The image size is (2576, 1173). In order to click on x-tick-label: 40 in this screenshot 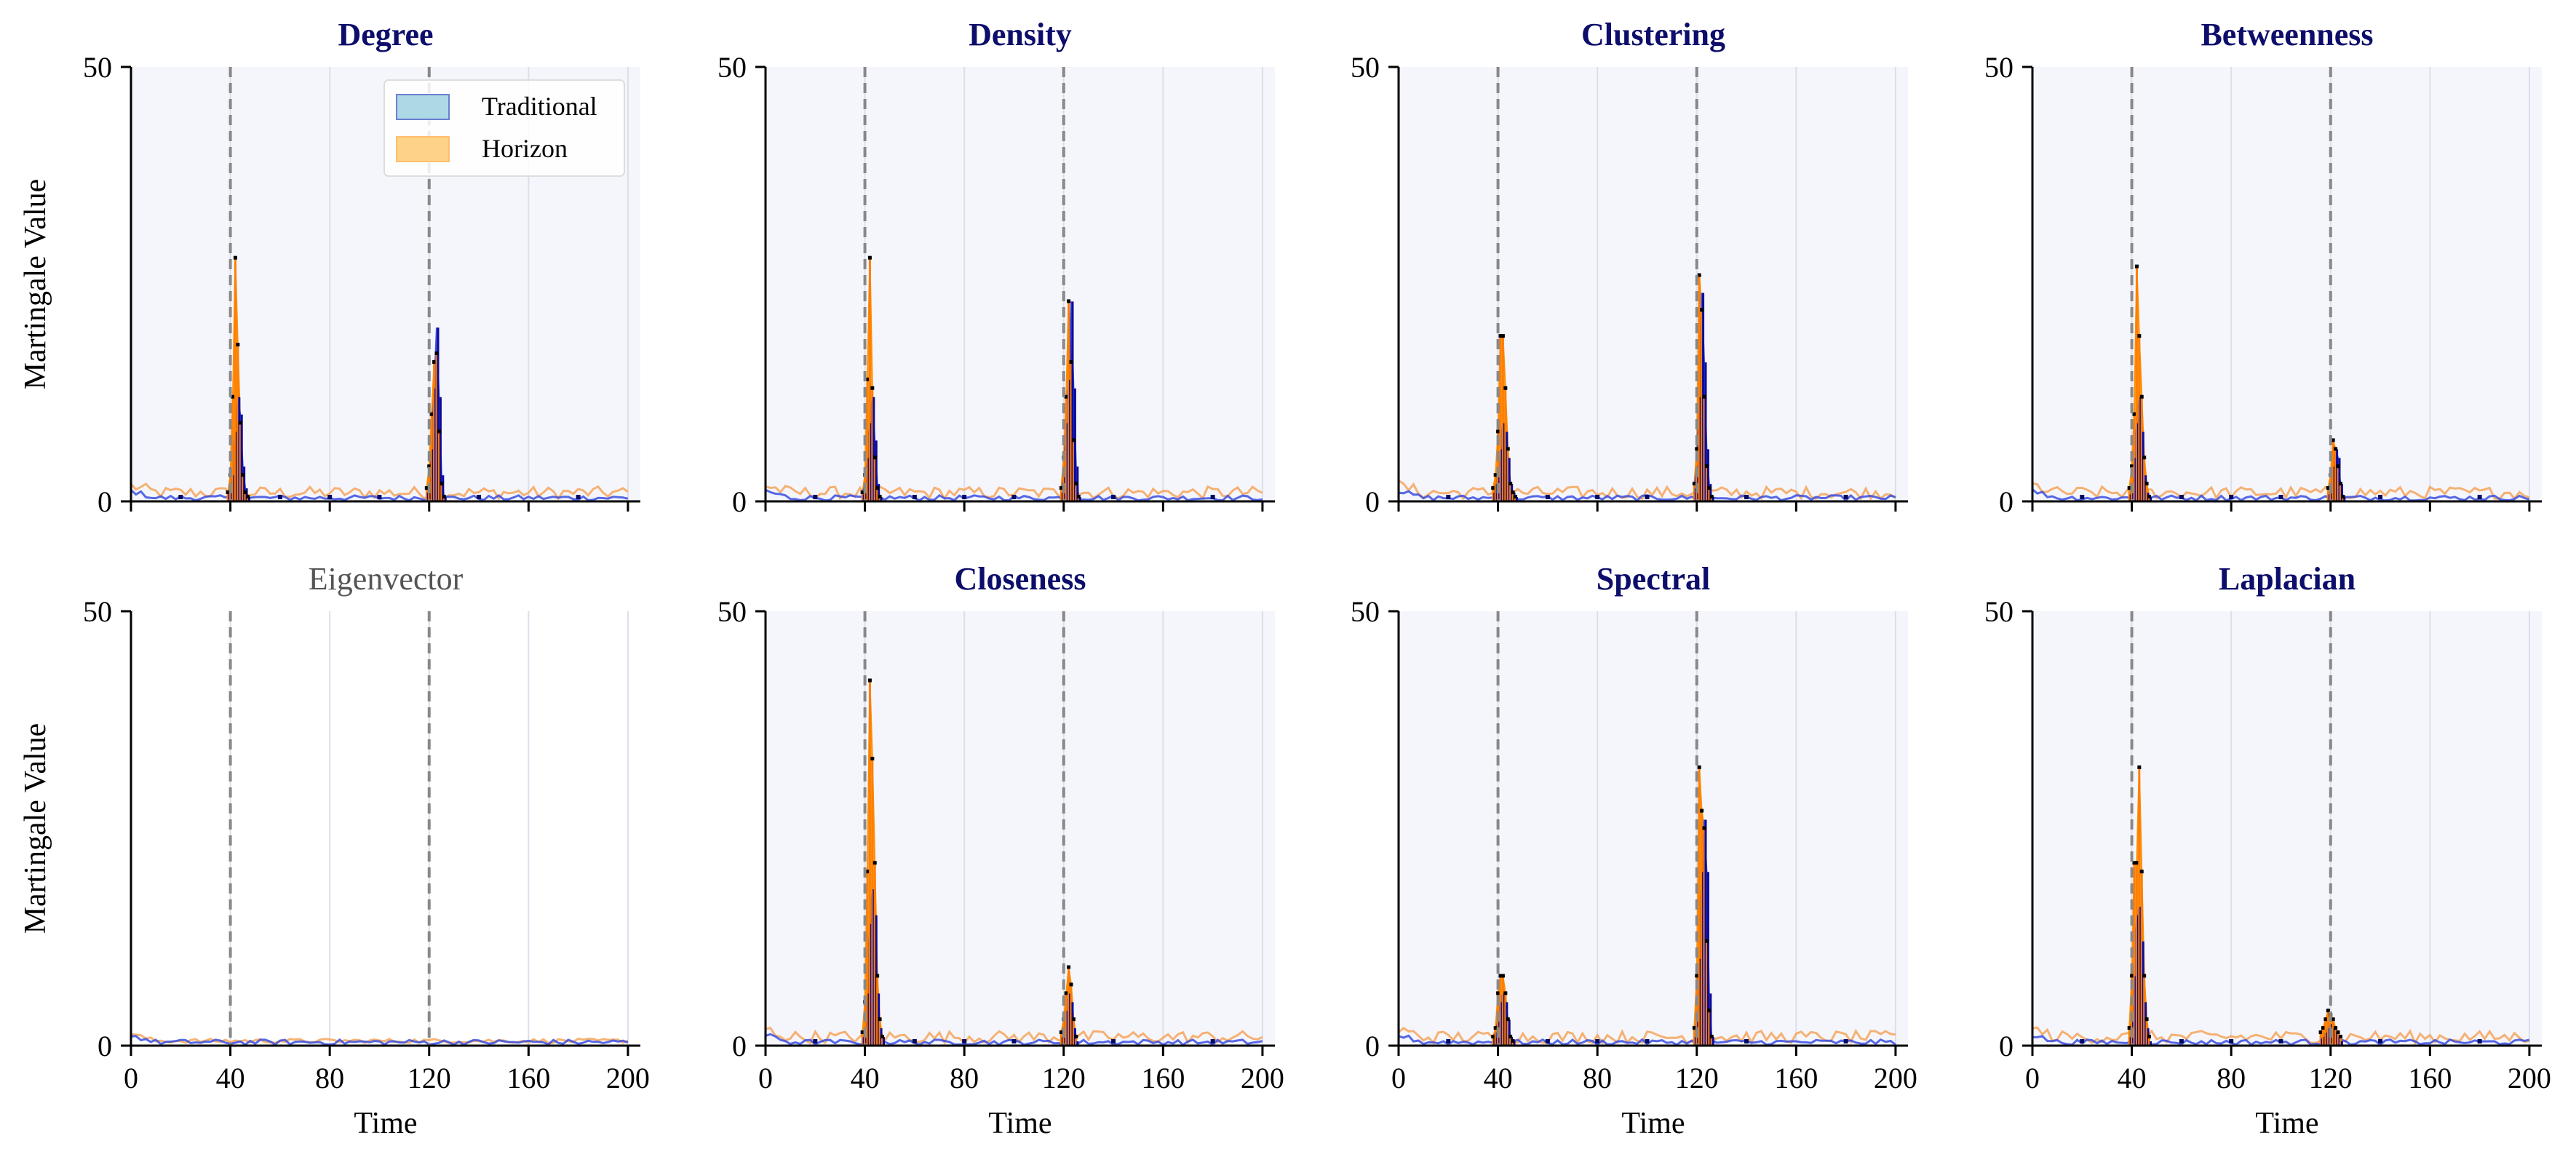, I will do `click(231, 1078)`.